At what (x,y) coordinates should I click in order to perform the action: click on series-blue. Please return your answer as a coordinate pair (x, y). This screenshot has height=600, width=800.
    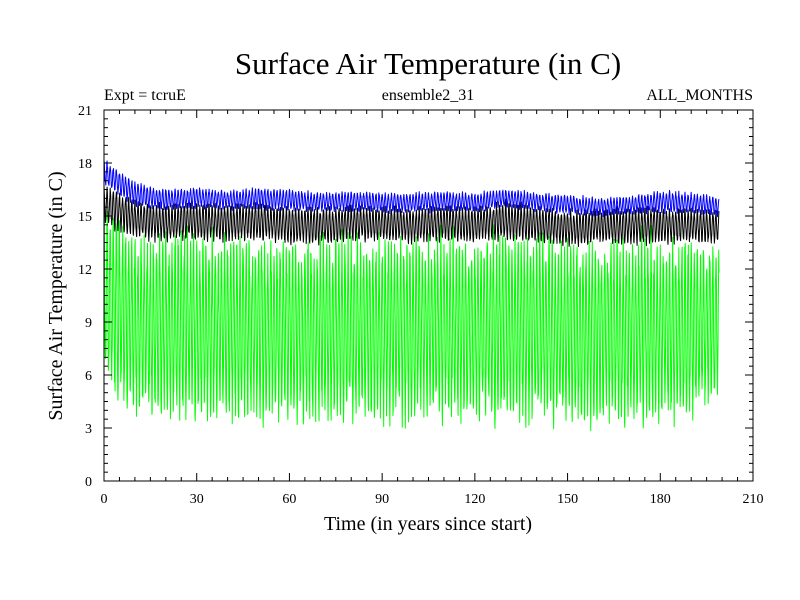
    Looking at the image, I should click on (411, 189).